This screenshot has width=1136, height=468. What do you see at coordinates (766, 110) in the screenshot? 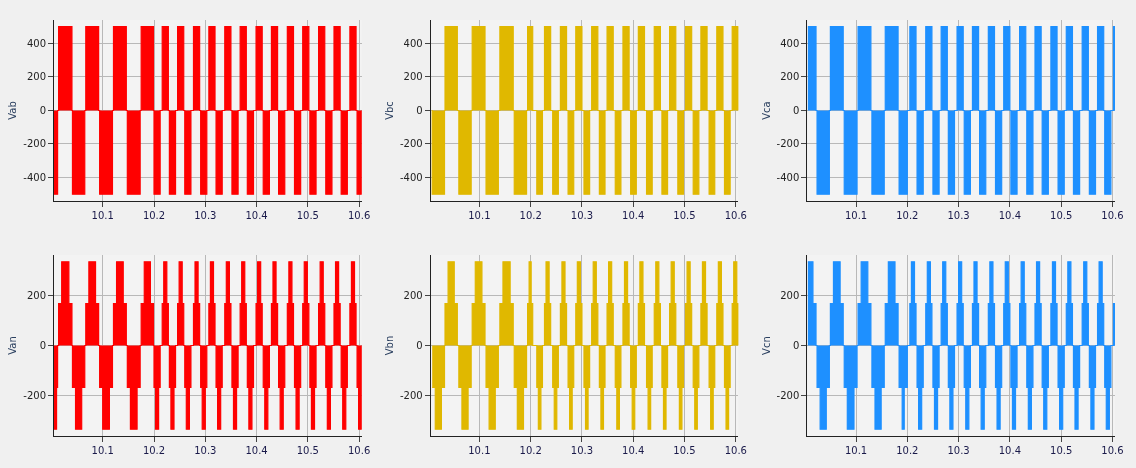
I see `y-axis-title: Vca` at bounding box center [766, 110].